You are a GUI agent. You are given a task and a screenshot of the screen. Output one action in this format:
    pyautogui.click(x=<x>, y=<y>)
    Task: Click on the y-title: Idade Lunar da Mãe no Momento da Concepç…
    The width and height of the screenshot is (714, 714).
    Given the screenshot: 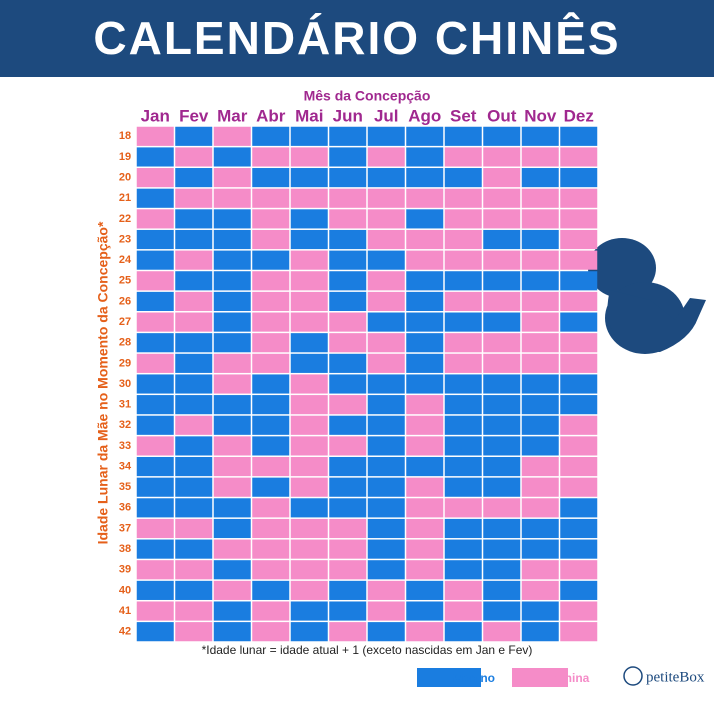 What is the action you would take?
    pyautogui.click(x=103, y=382)
    